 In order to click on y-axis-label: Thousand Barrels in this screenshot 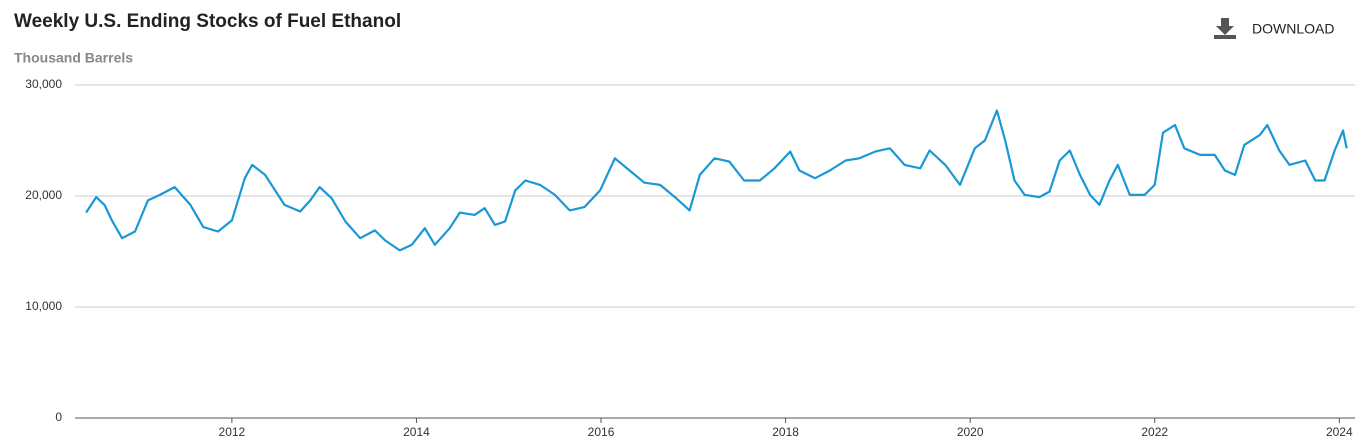, I will do `click(73, 58)`.